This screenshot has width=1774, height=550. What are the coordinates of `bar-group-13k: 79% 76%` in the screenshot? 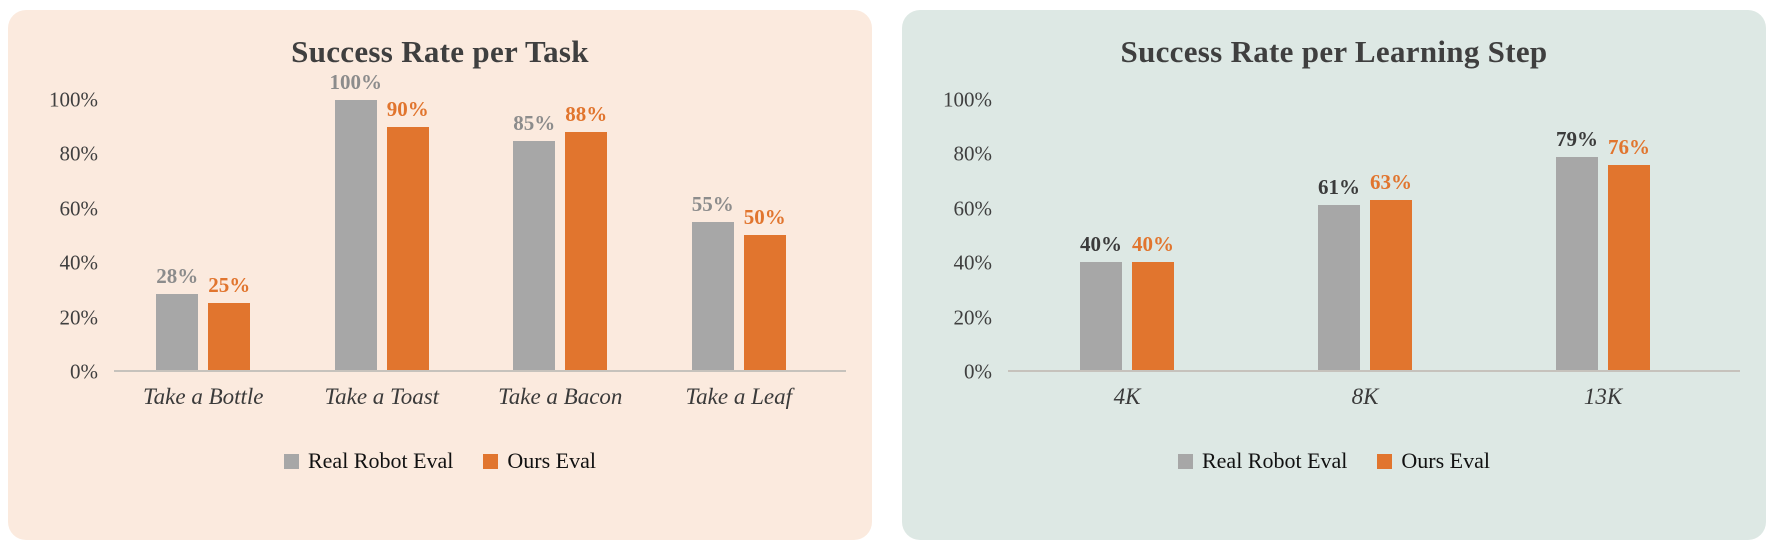 It's located at (1603, 235).